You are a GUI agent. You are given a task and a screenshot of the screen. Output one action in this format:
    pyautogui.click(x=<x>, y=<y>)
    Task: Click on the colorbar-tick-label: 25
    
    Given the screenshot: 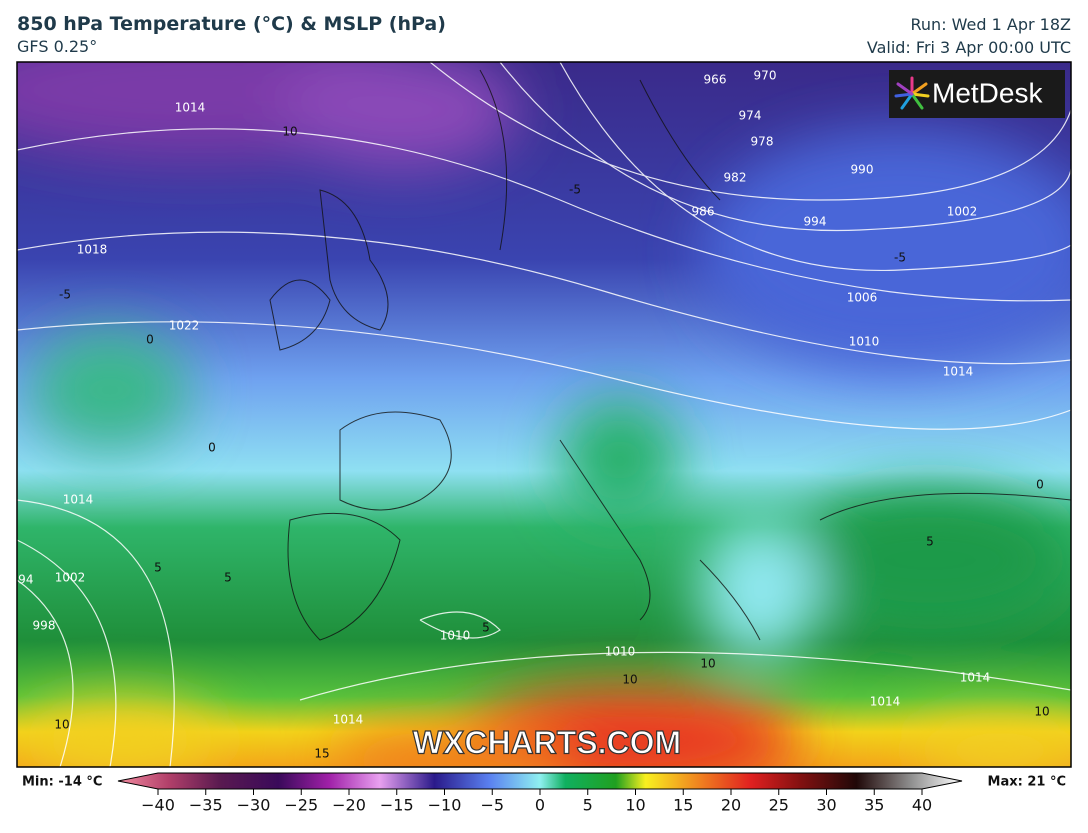 What is the action you would take?
    pyautogui.click(x=779, y=805)
    